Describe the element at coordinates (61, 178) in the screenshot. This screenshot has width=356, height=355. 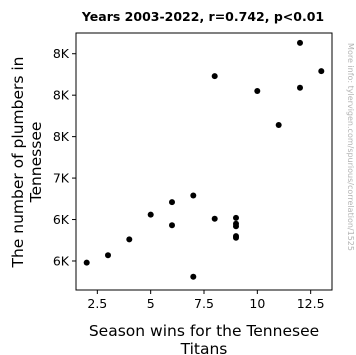
I see `y-tick-label: 7K` at that location.